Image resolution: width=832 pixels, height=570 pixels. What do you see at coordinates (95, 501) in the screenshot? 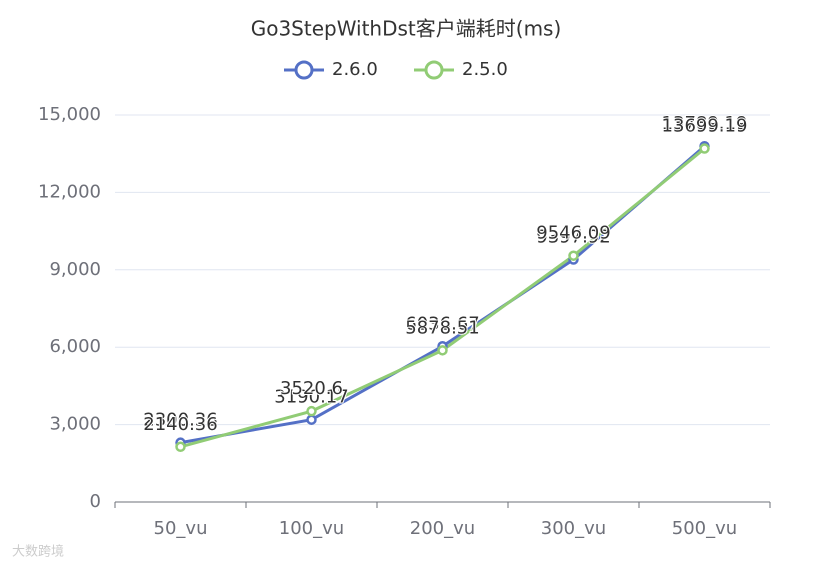
I see `y-tick-label: 0` at bounding box center [95, 501].